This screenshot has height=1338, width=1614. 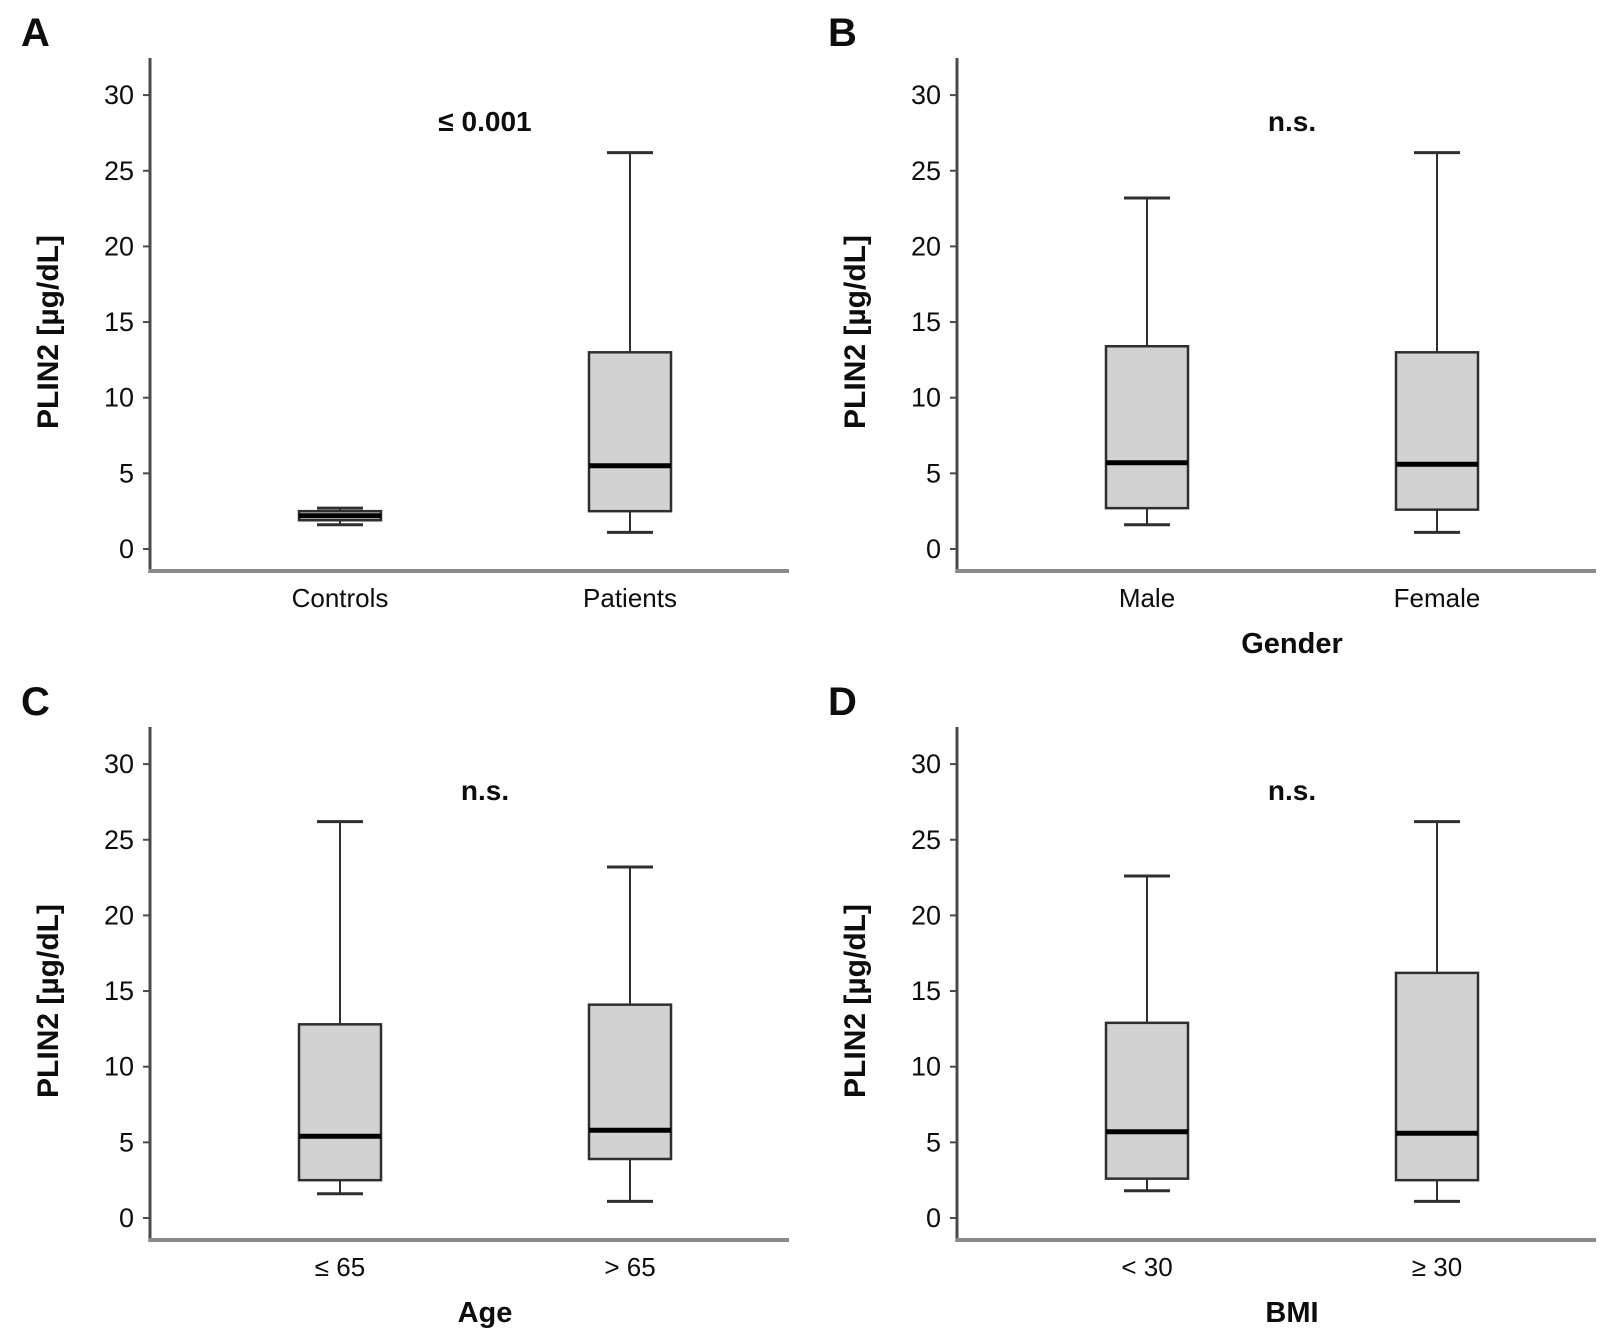 I want to click on category-label: ≥ 30, so click(x=1437, y=1267).